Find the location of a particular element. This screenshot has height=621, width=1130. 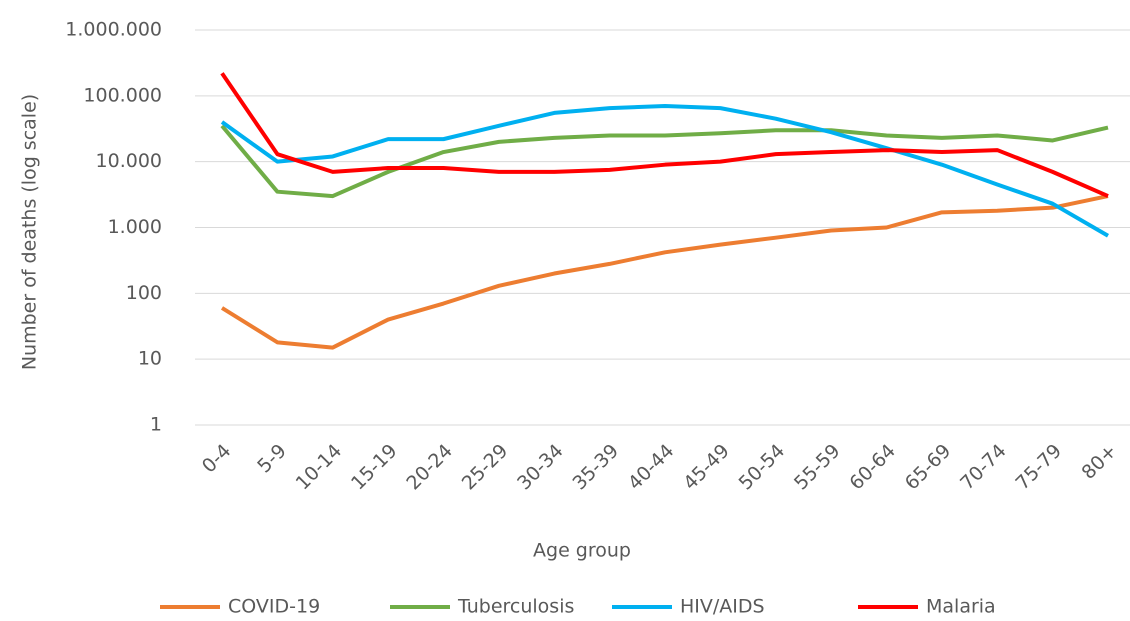

legend-label: COVID-19 is located at coordinates (274, 607).